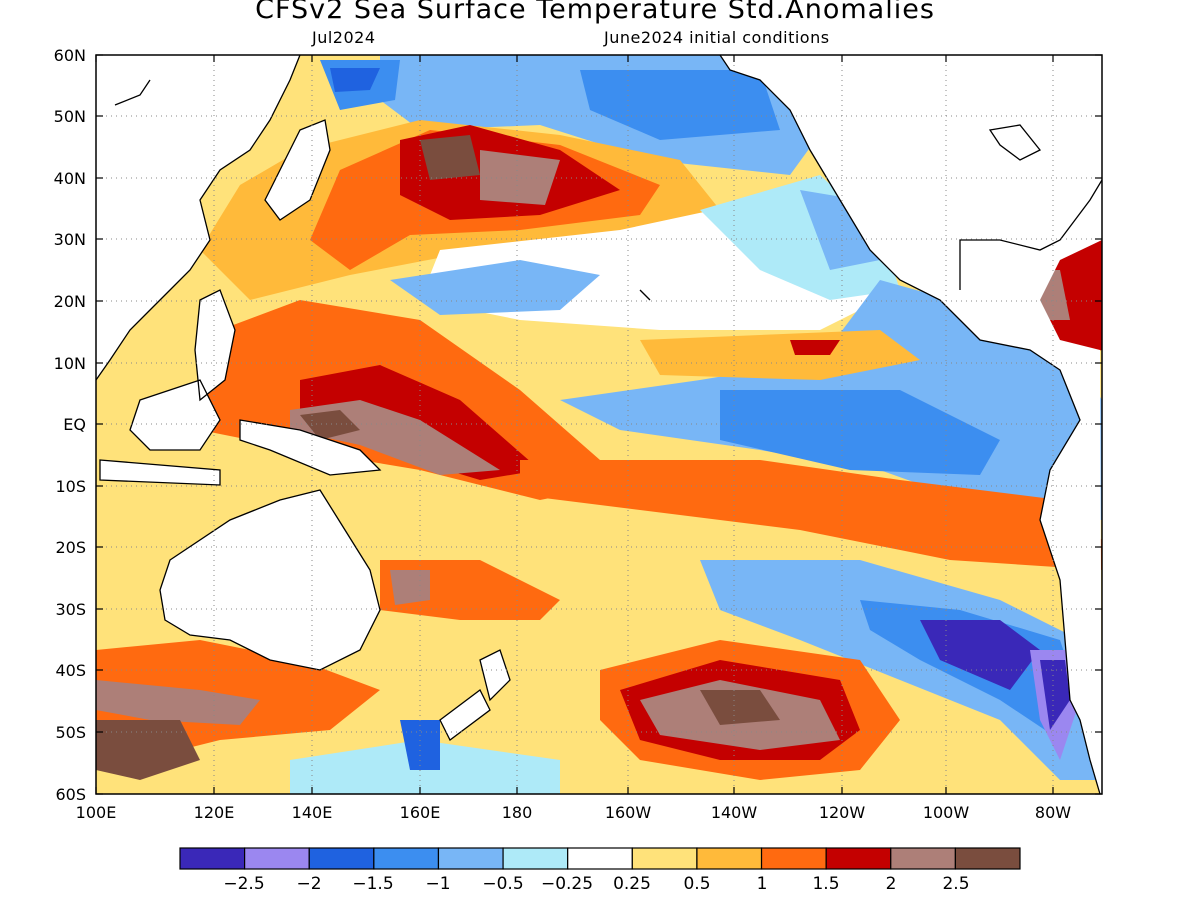 The image size is (1200, 900). I want to click on lat-tick-label: 50N, so click(70, 116).